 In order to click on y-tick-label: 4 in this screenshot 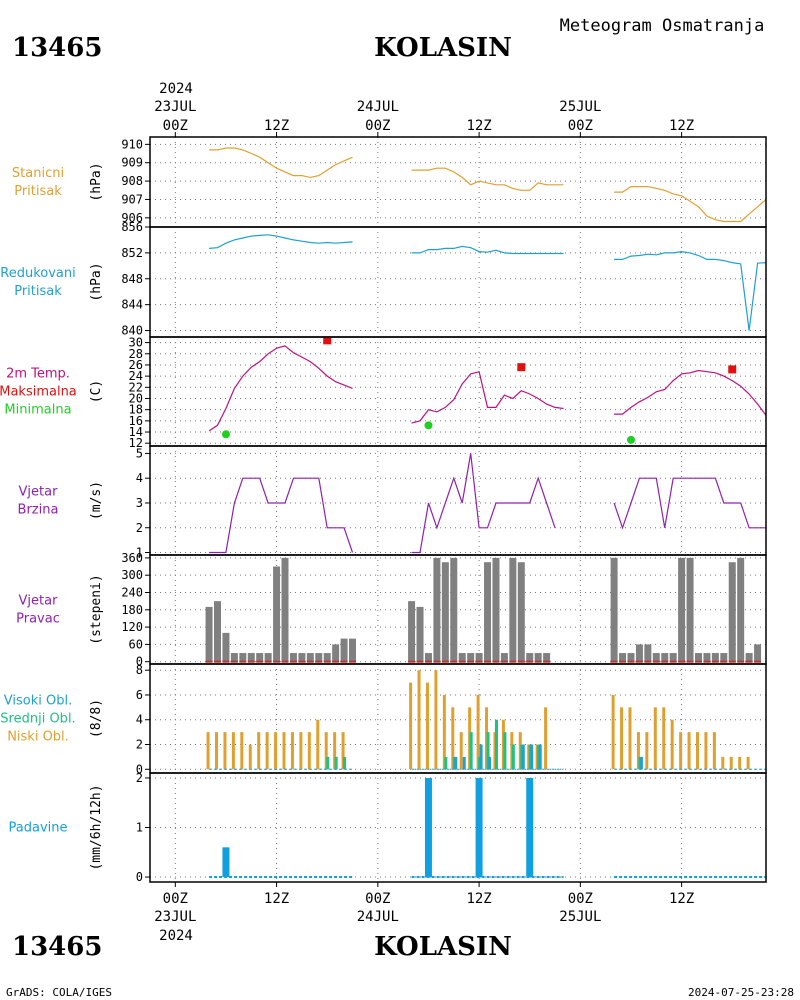, I will do `click(139, 478)`.